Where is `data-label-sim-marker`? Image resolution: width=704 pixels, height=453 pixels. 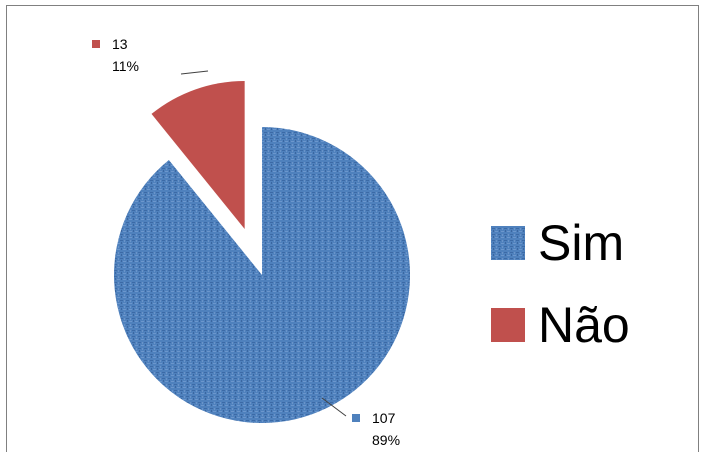
data-label-sim-marker is located at coordinates (356, 418).